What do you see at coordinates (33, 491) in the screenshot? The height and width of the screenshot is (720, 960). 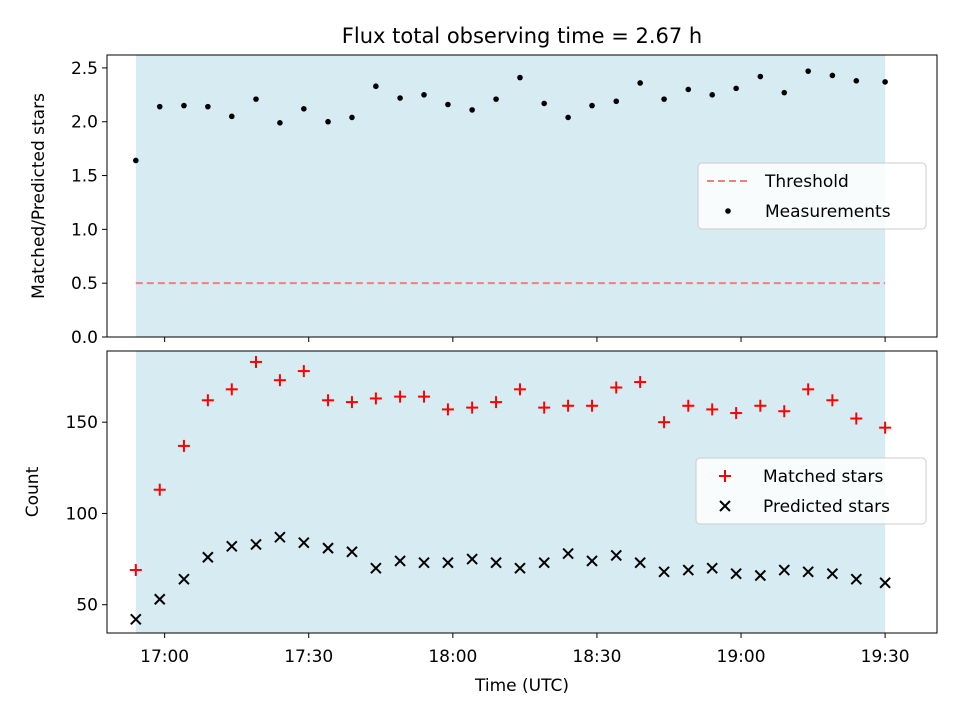 I see `bottom-y-label: Count` at bounding box center [33, 491].